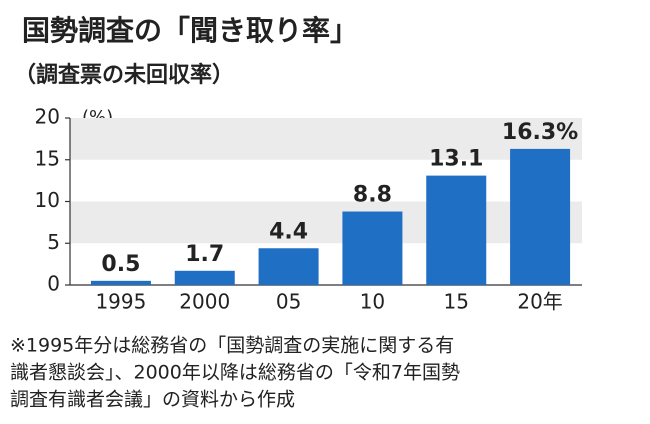 The height and width of the screenshot is (424, 650). I want to click on chart-subtitle: （調査票の未回収率）, so click(124, 75).